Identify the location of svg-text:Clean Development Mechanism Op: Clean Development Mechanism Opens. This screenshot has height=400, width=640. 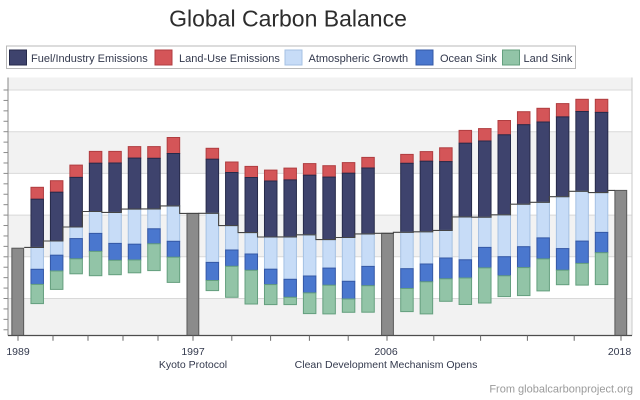
(386, 365).